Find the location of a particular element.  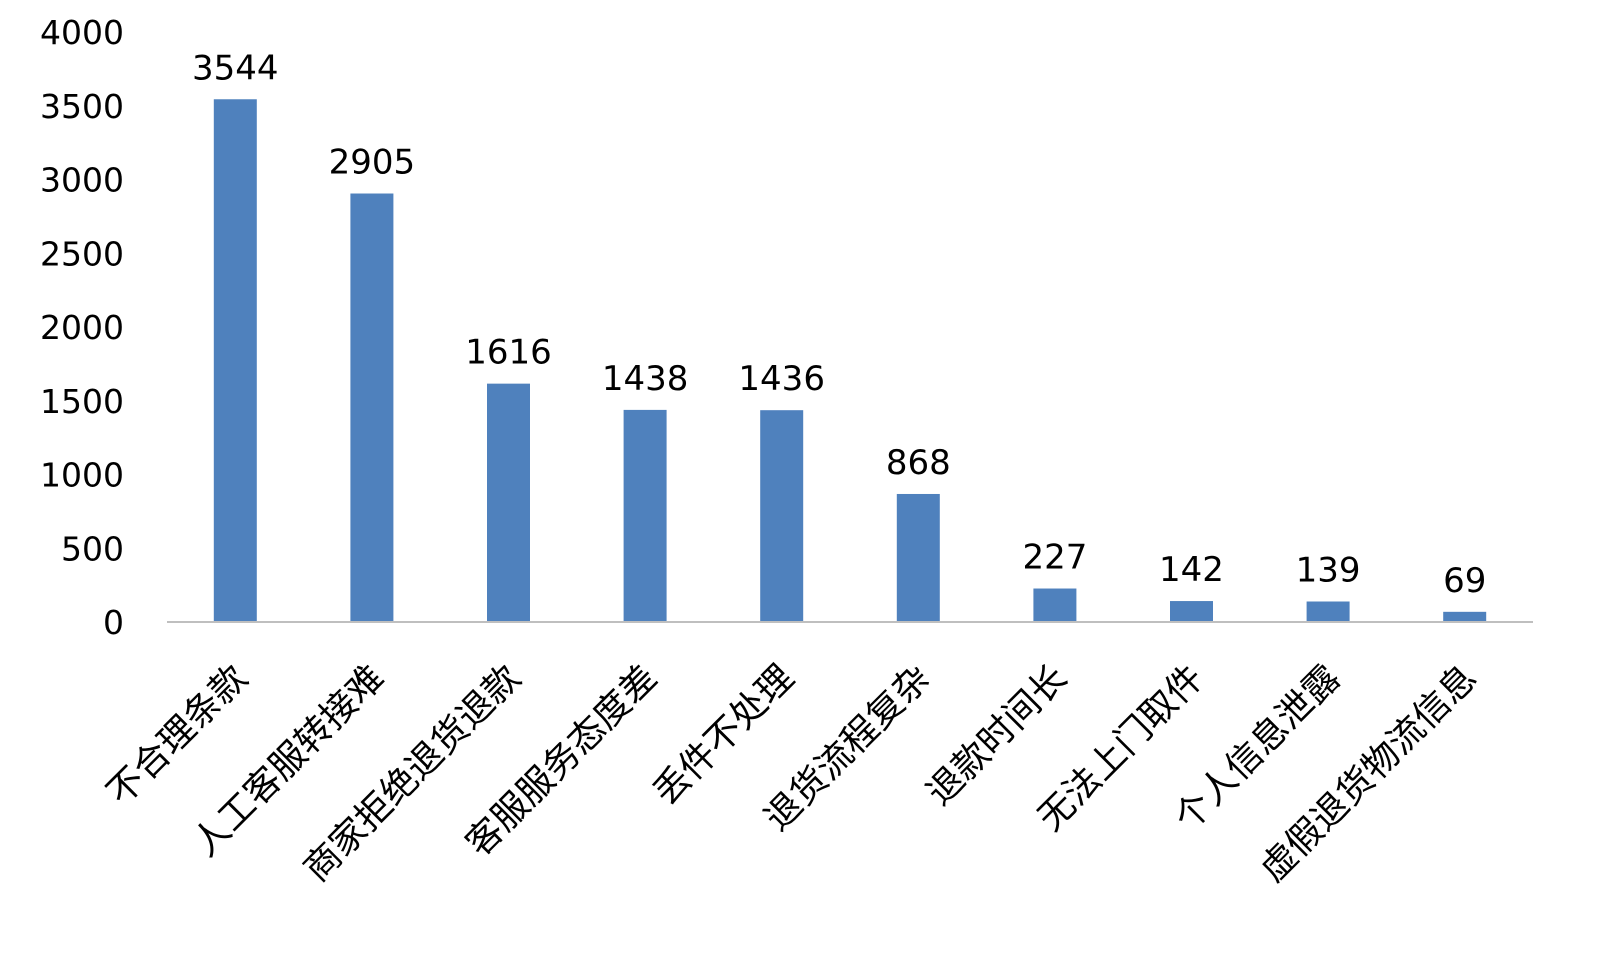

data-label: 69 is located at coordinates (1464, 581).